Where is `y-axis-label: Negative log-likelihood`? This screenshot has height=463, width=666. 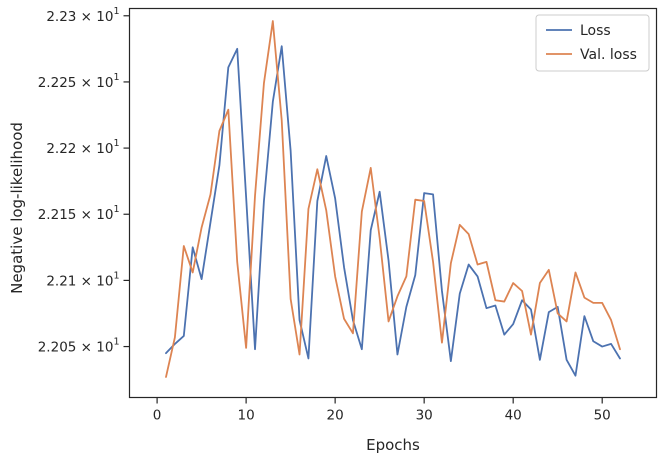
y-axis-label: Negative log-likelihood is located at coordinates (17, 208).